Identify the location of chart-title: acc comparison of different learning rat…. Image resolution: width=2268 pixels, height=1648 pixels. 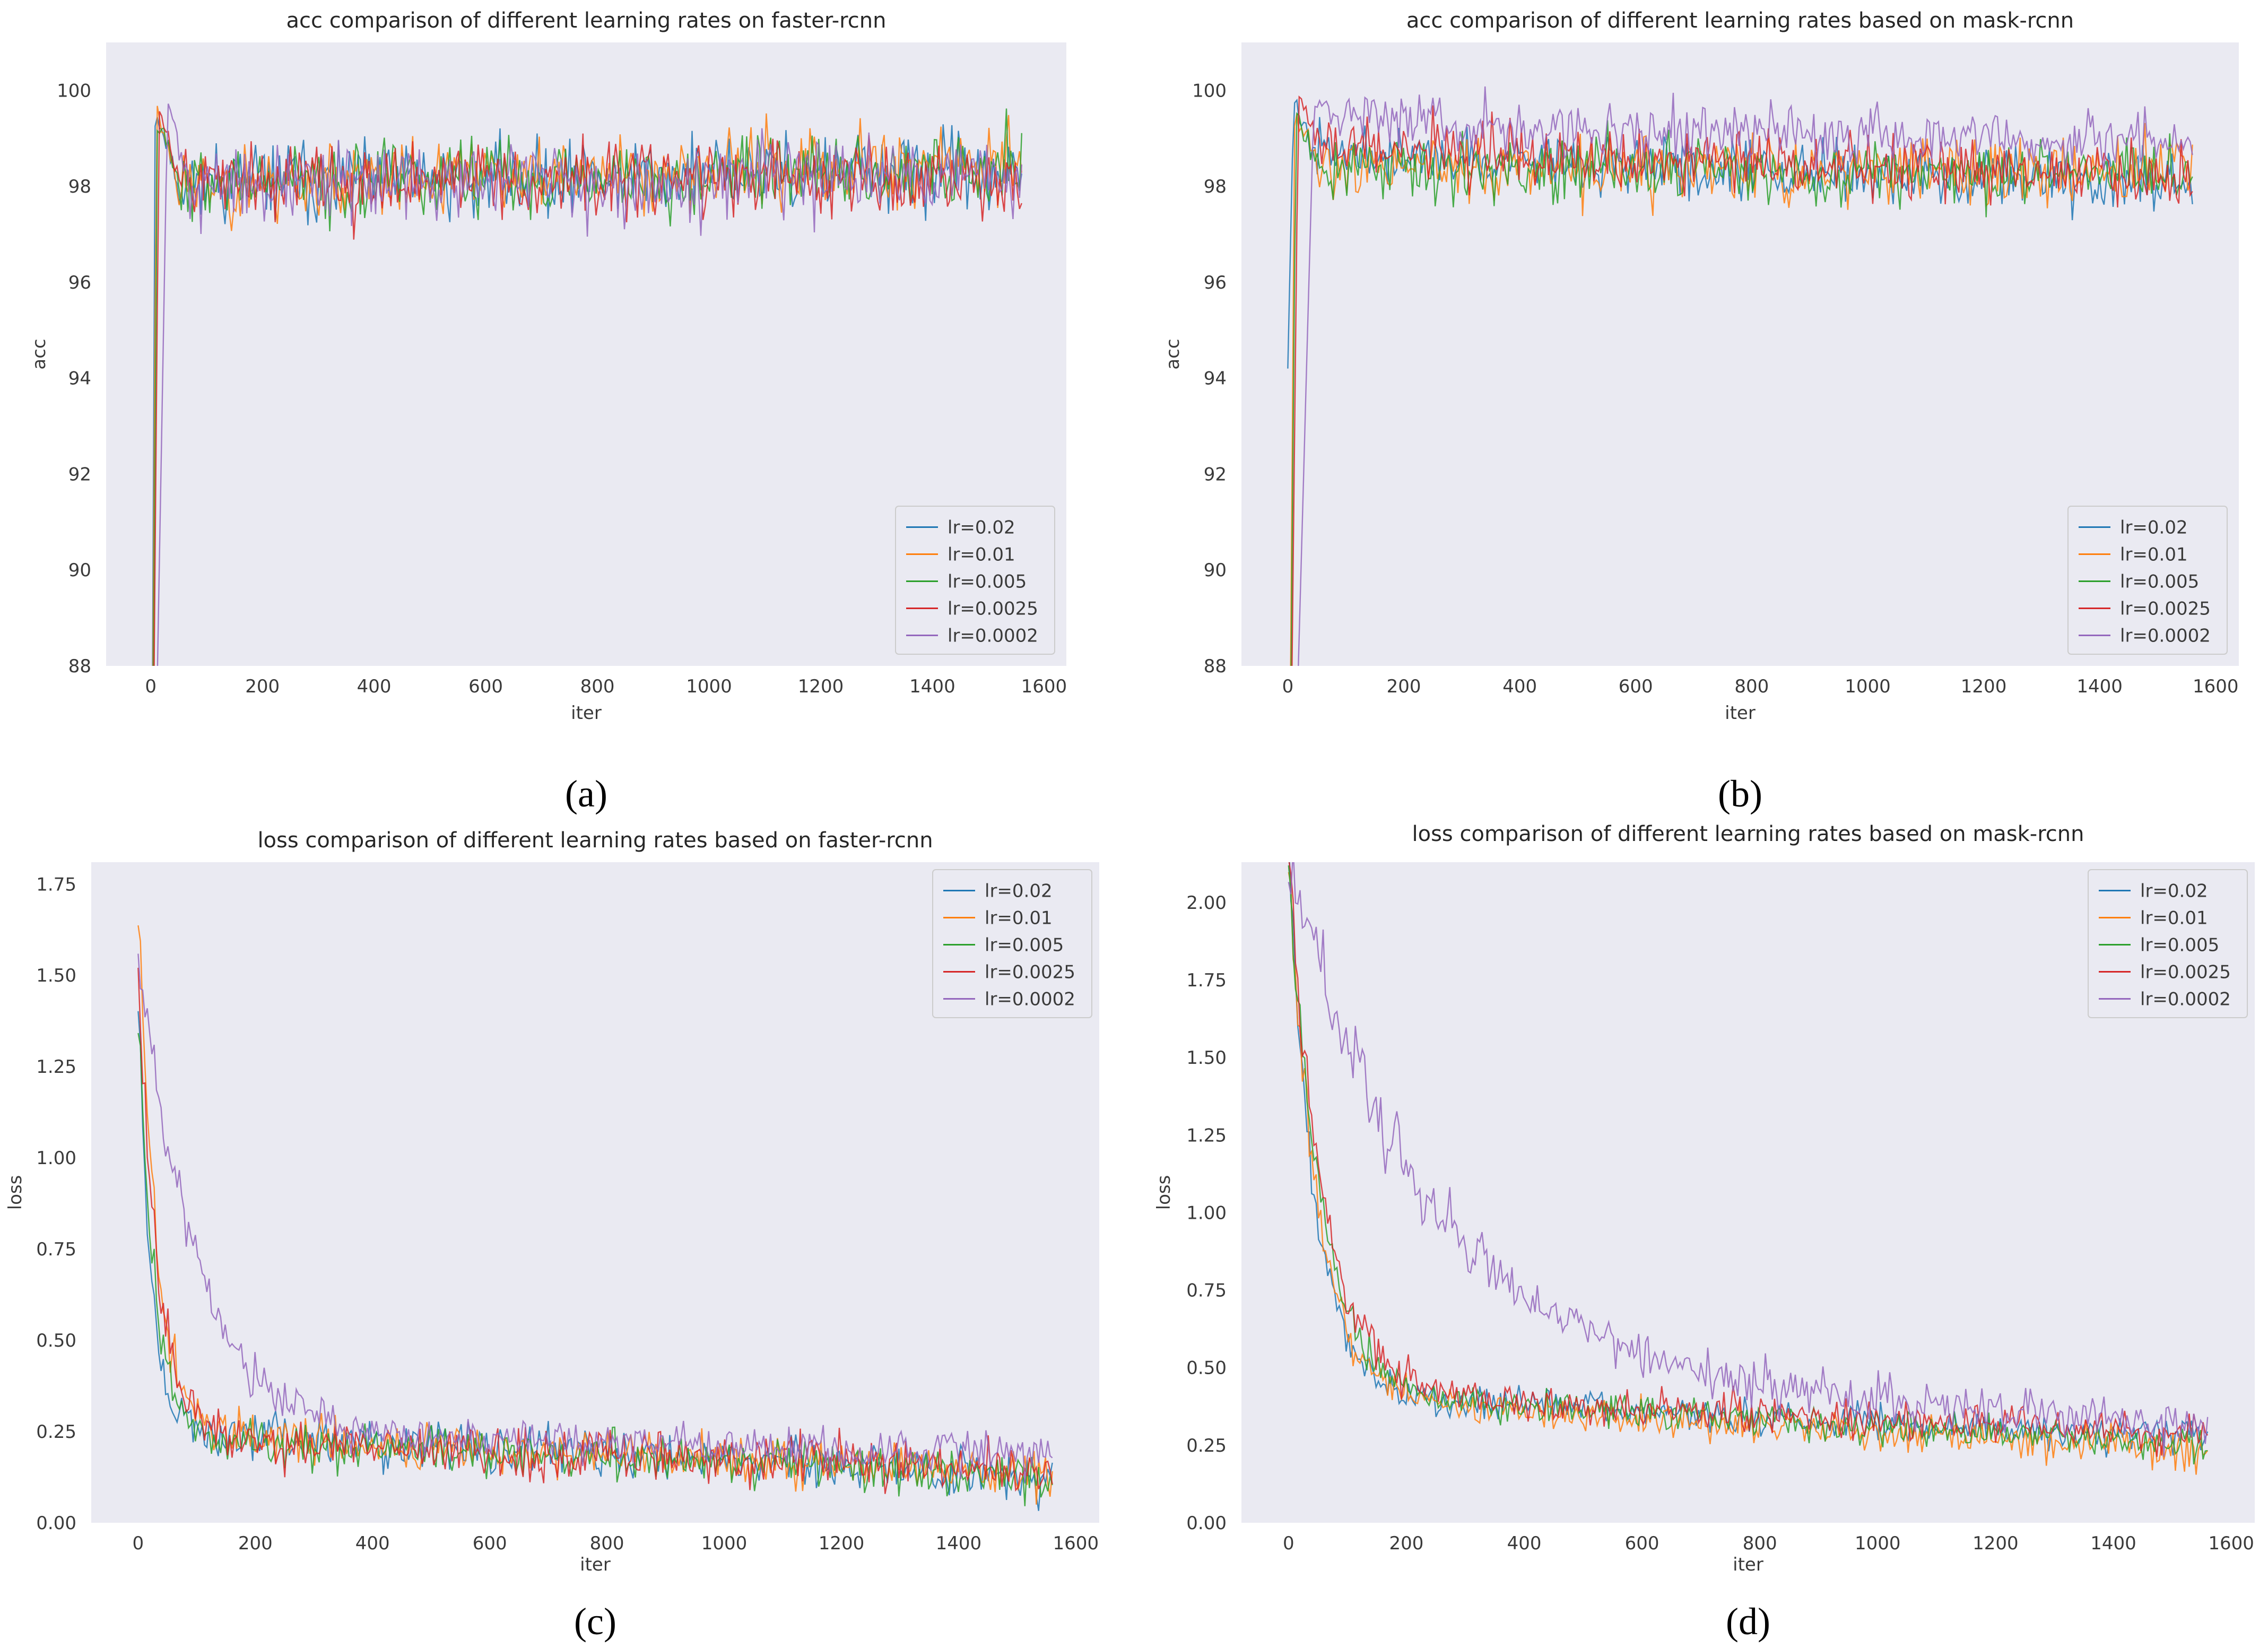
(586, 20).